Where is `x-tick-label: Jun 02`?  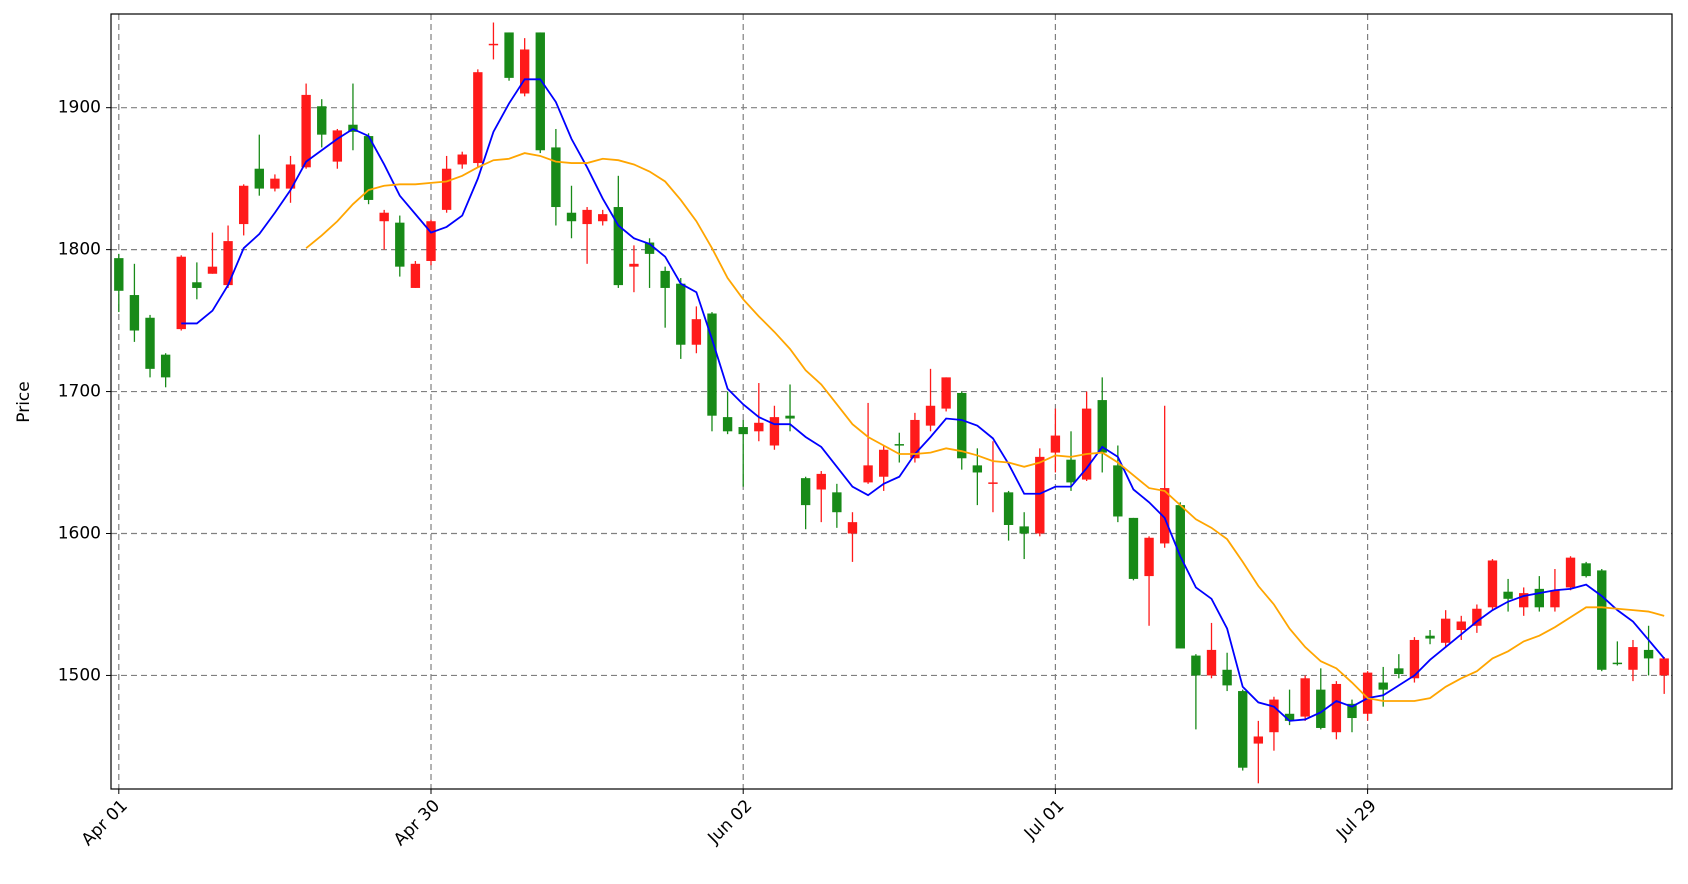 x-tick-label: Jun 02 is located at coordinates (730, 822).